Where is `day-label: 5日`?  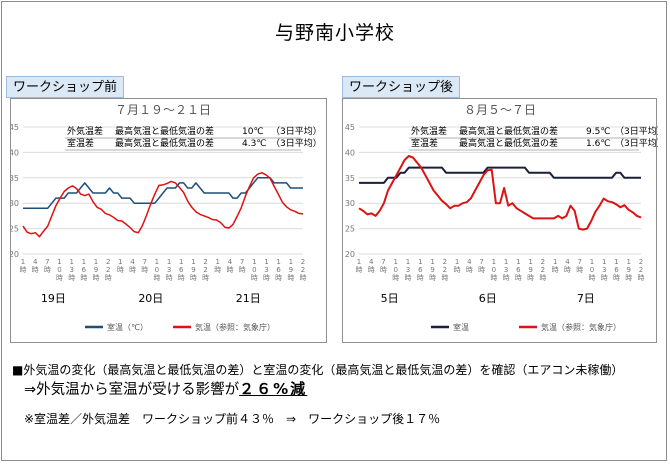
day-label: 5日 is located at coordinates (390, 298).